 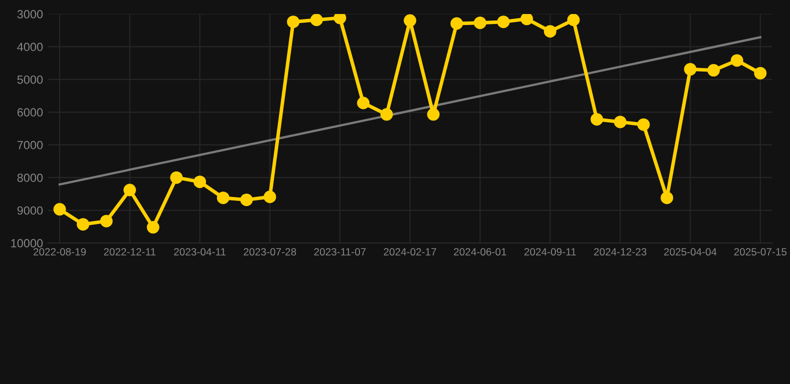 I want to click on y-tick-label: 5000, so click(x=30, y=79).